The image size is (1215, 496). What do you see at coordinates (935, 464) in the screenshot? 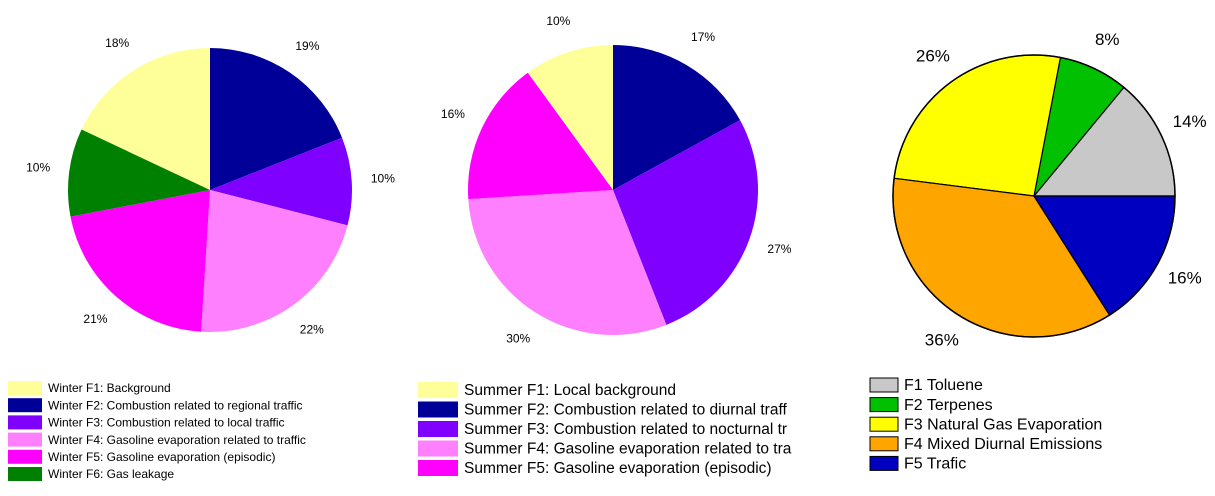
I see `legend-label: F5 Trafic` at bounding box center [935, 464].